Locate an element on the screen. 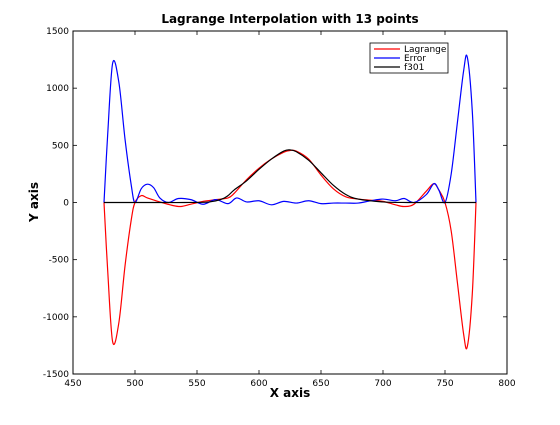 This screenshot has height=425, width=560. x-tick-label: 450 is located at coordinates (72, 384).